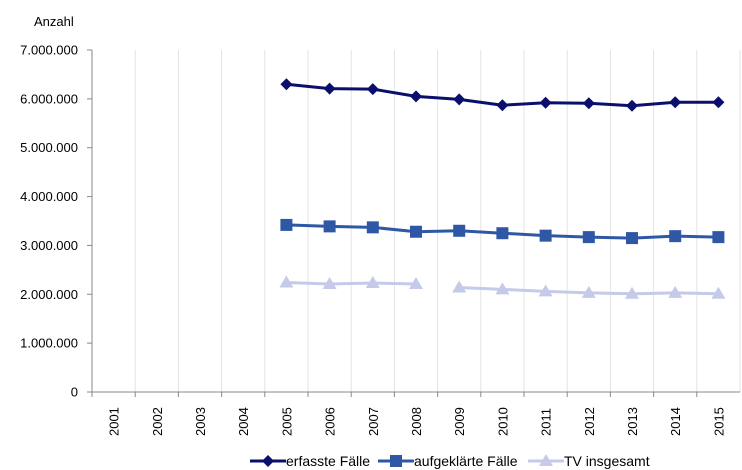 The height and width of the screenshot is (470, 742). What do you see at coordinates (74, 392) in the screenshot?
I see `y-tick-label: 0` at bounding box center [74, 392].